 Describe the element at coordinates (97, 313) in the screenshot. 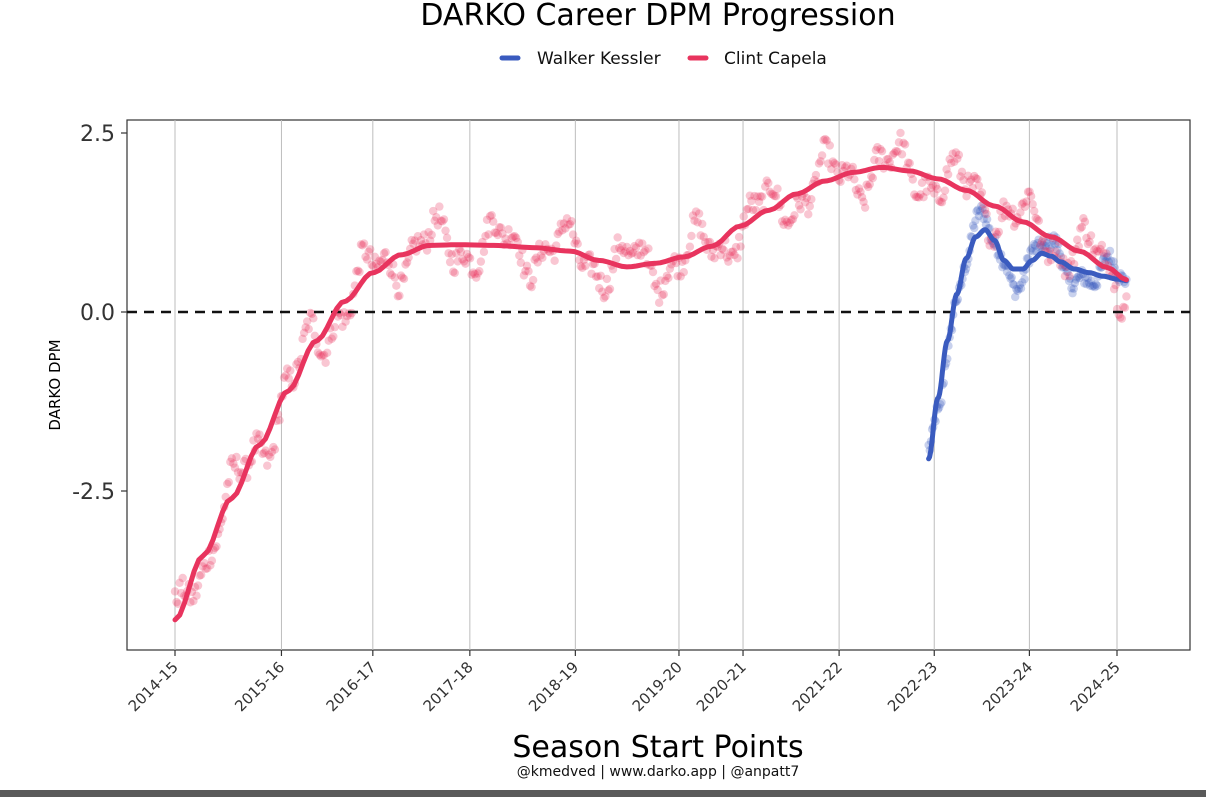

I see `y-tick-label: 0.0` at that location.